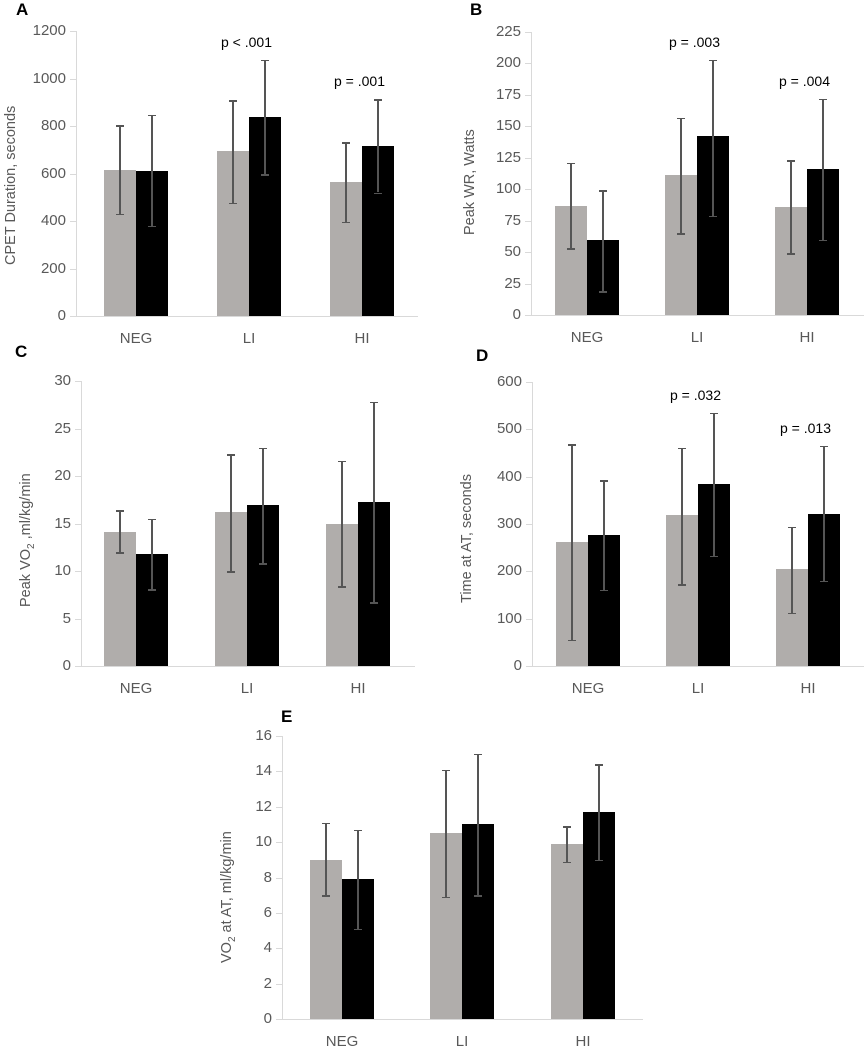 The image size is (864, 1050). I want to click on y-tick-label: 4, so click(267, 948).